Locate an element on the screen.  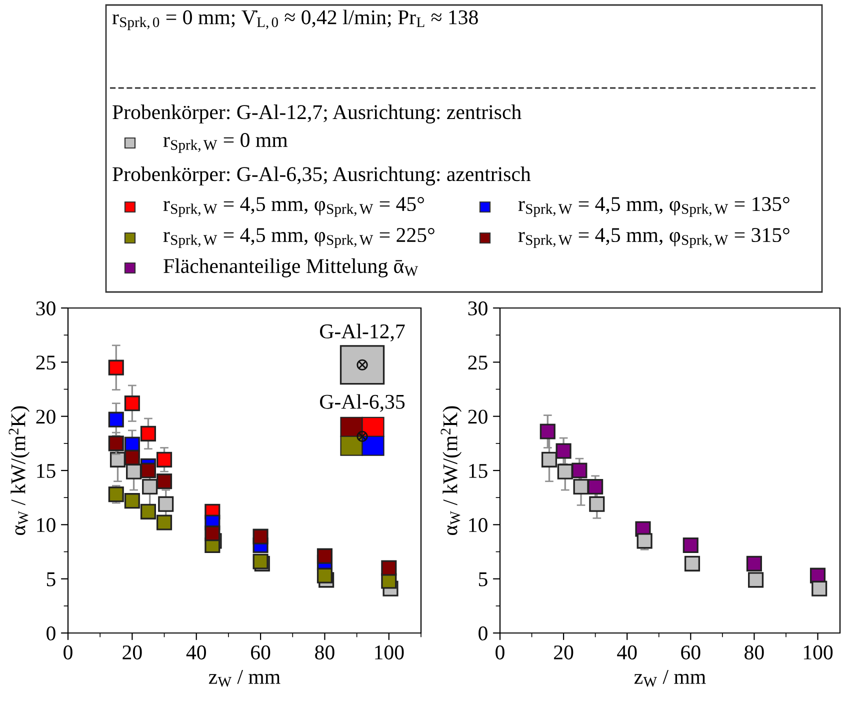
legend-label: Flächenanteilige Mittelung ᾱ$_{W}$ is located at coordinates (291, 268).